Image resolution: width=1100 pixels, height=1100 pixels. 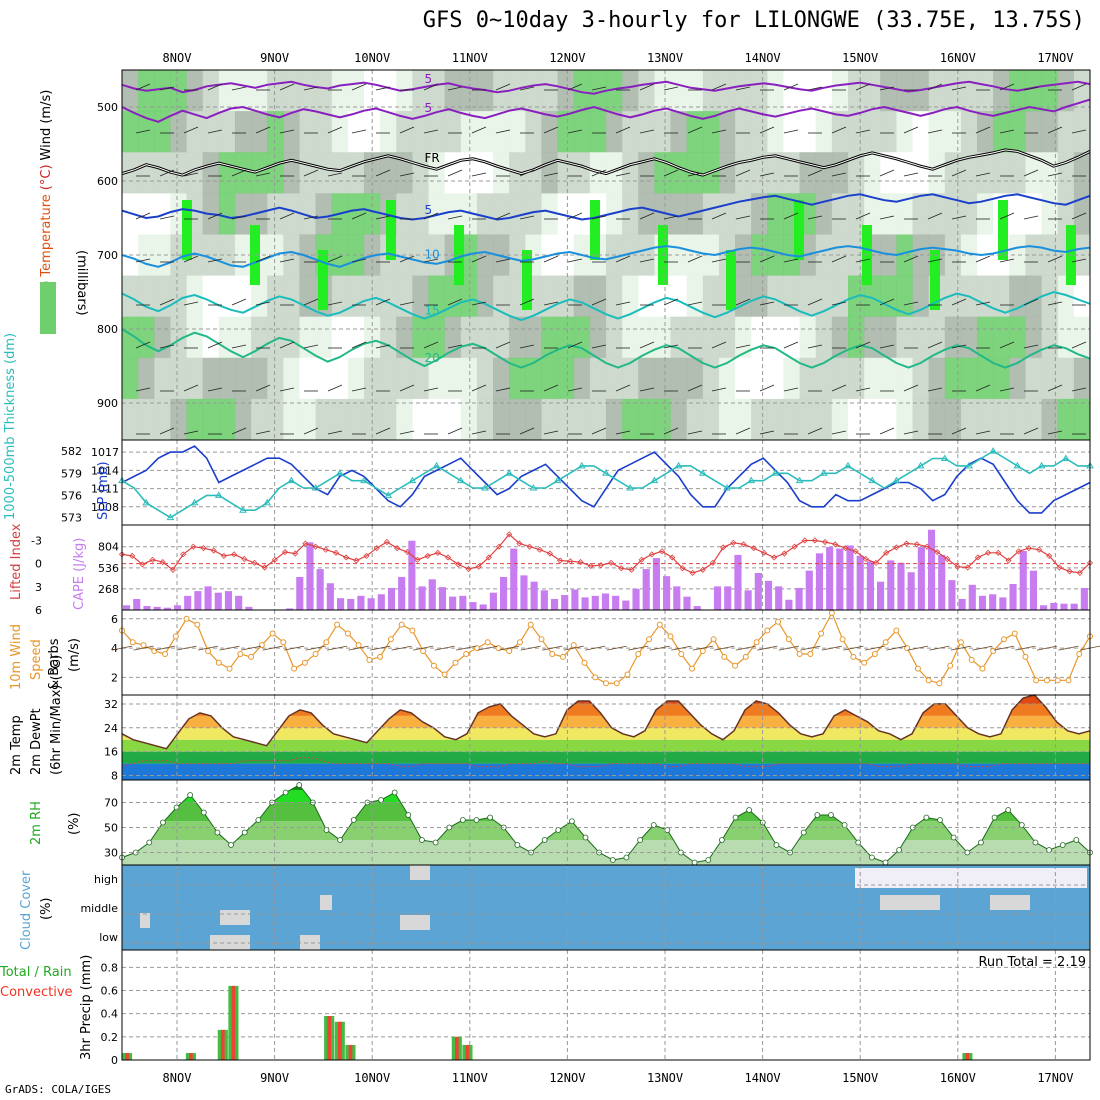 I want to click on cloud-gap, so click(x=235, y=917).